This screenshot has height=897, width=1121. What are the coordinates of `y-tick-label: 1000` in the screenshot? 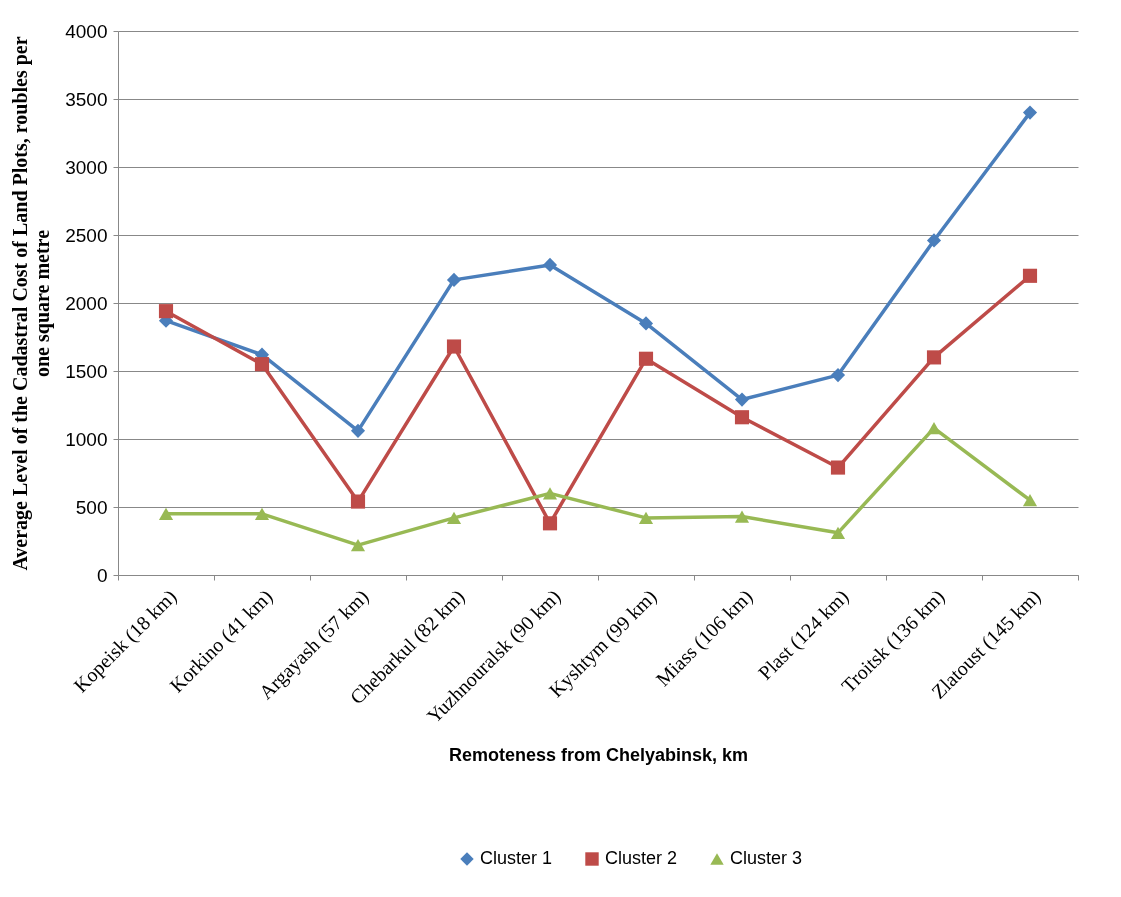 It's located at (86, 439).